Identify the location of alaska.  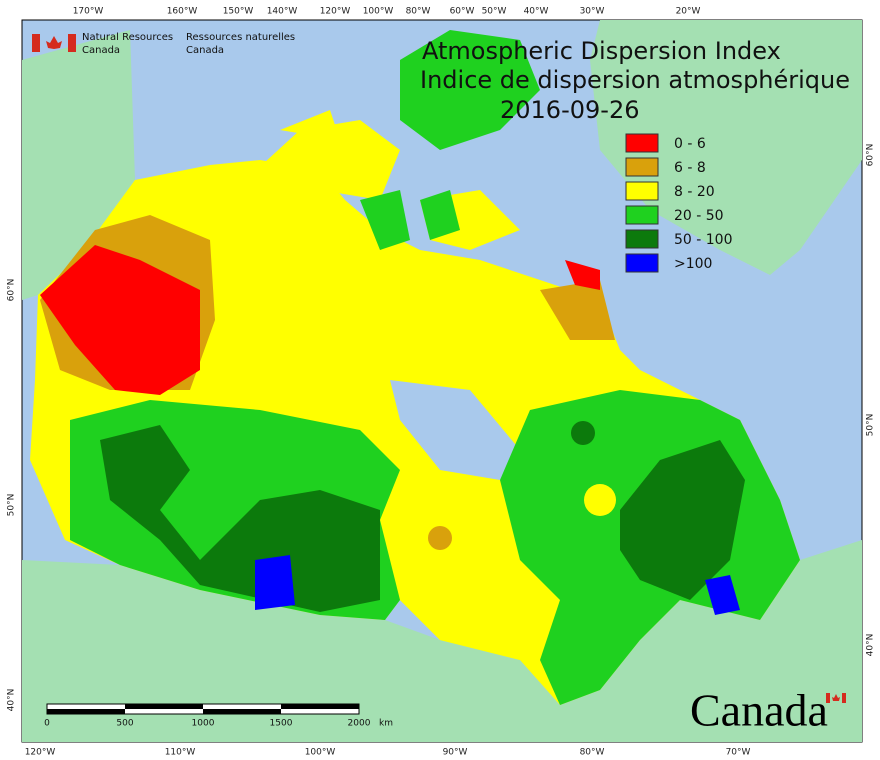
(78, 165).